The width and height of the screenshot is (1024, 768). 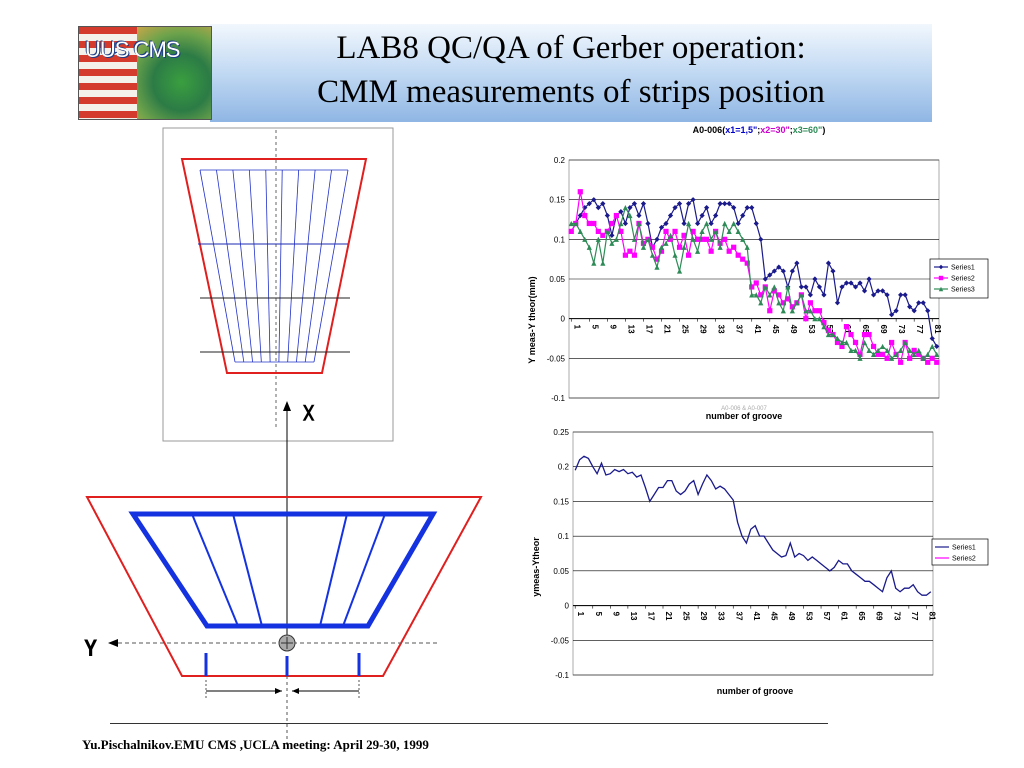 I want to click on c2-x-tick-label: 5, so click(x=598, y=614).